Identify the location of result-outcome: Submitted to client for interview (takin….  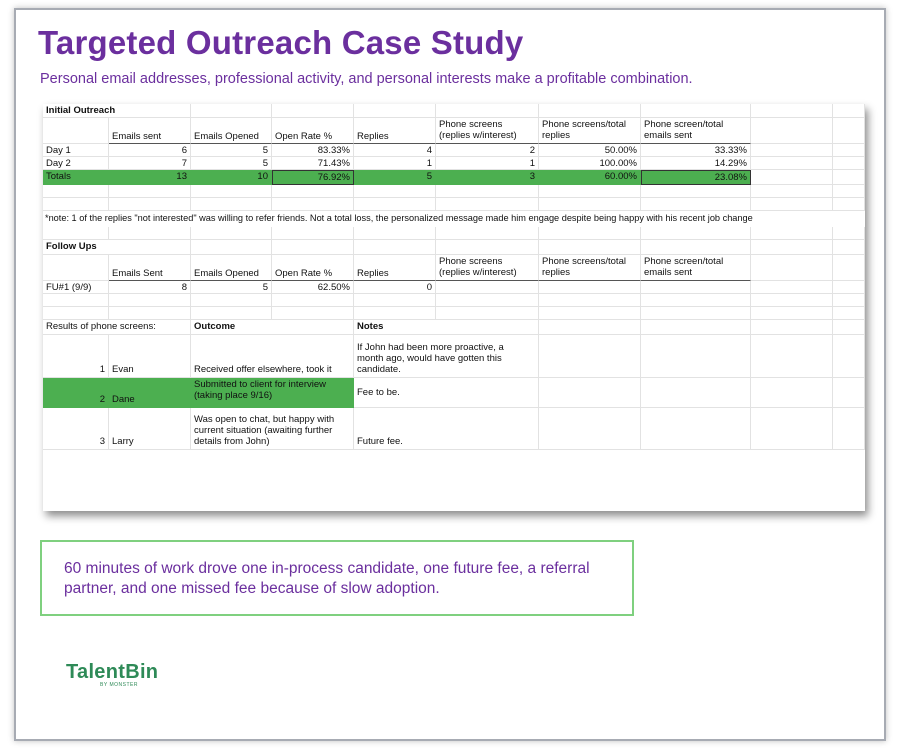
(272, 393).